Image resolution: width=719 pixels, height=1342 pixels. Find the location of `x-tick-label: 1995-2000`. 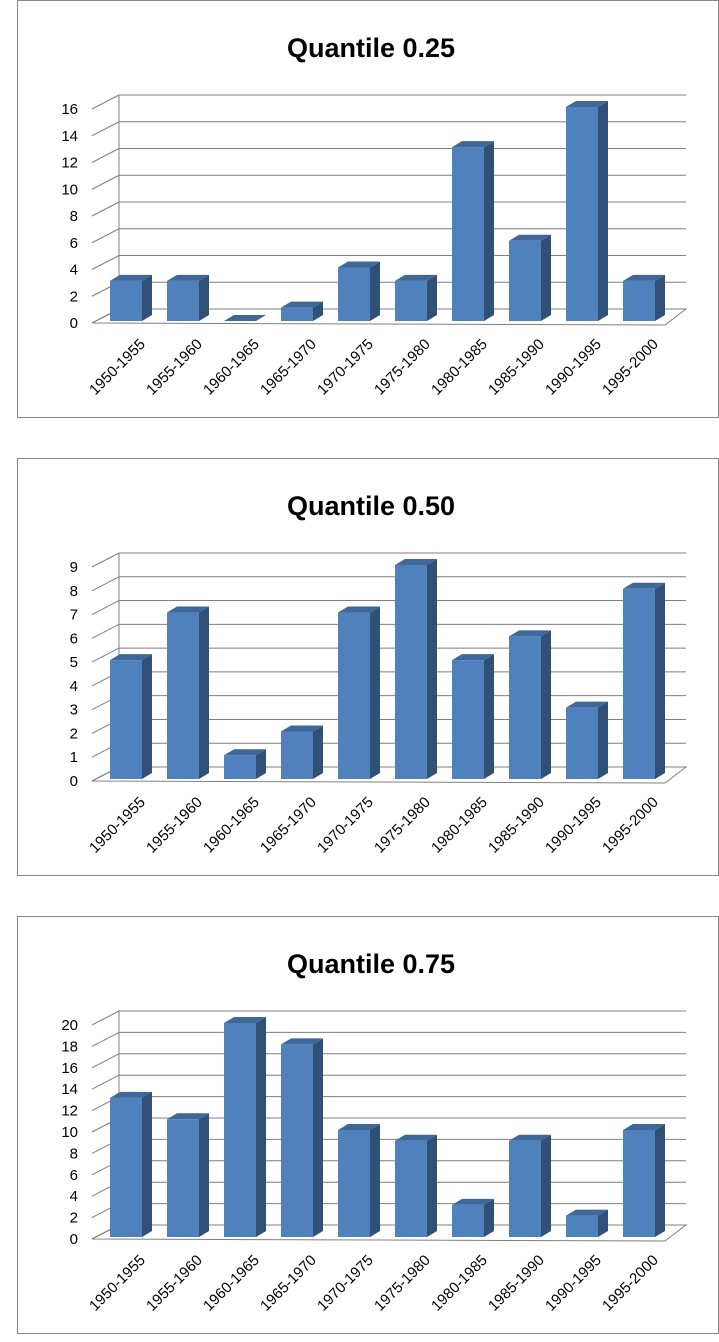

x-tick-label: 1995-2000 is located at coordinates (630, 1283).